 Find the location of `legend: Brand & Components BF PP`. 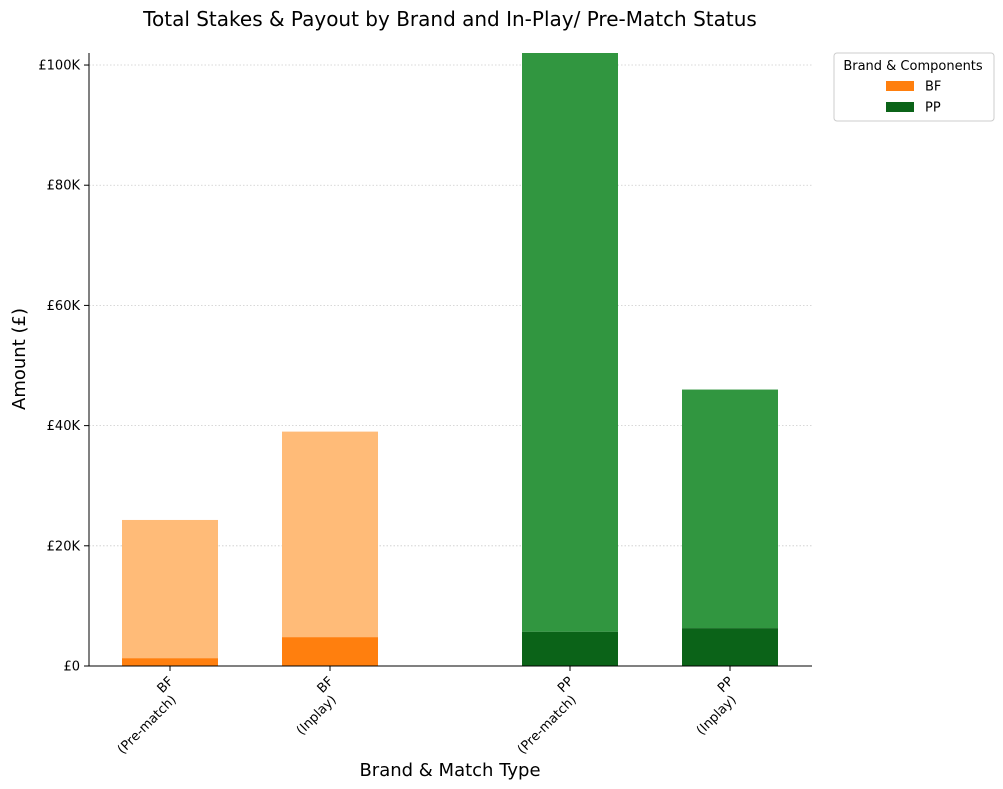

legend: Brand & Components BF PP is located at coordinates (914, 87).